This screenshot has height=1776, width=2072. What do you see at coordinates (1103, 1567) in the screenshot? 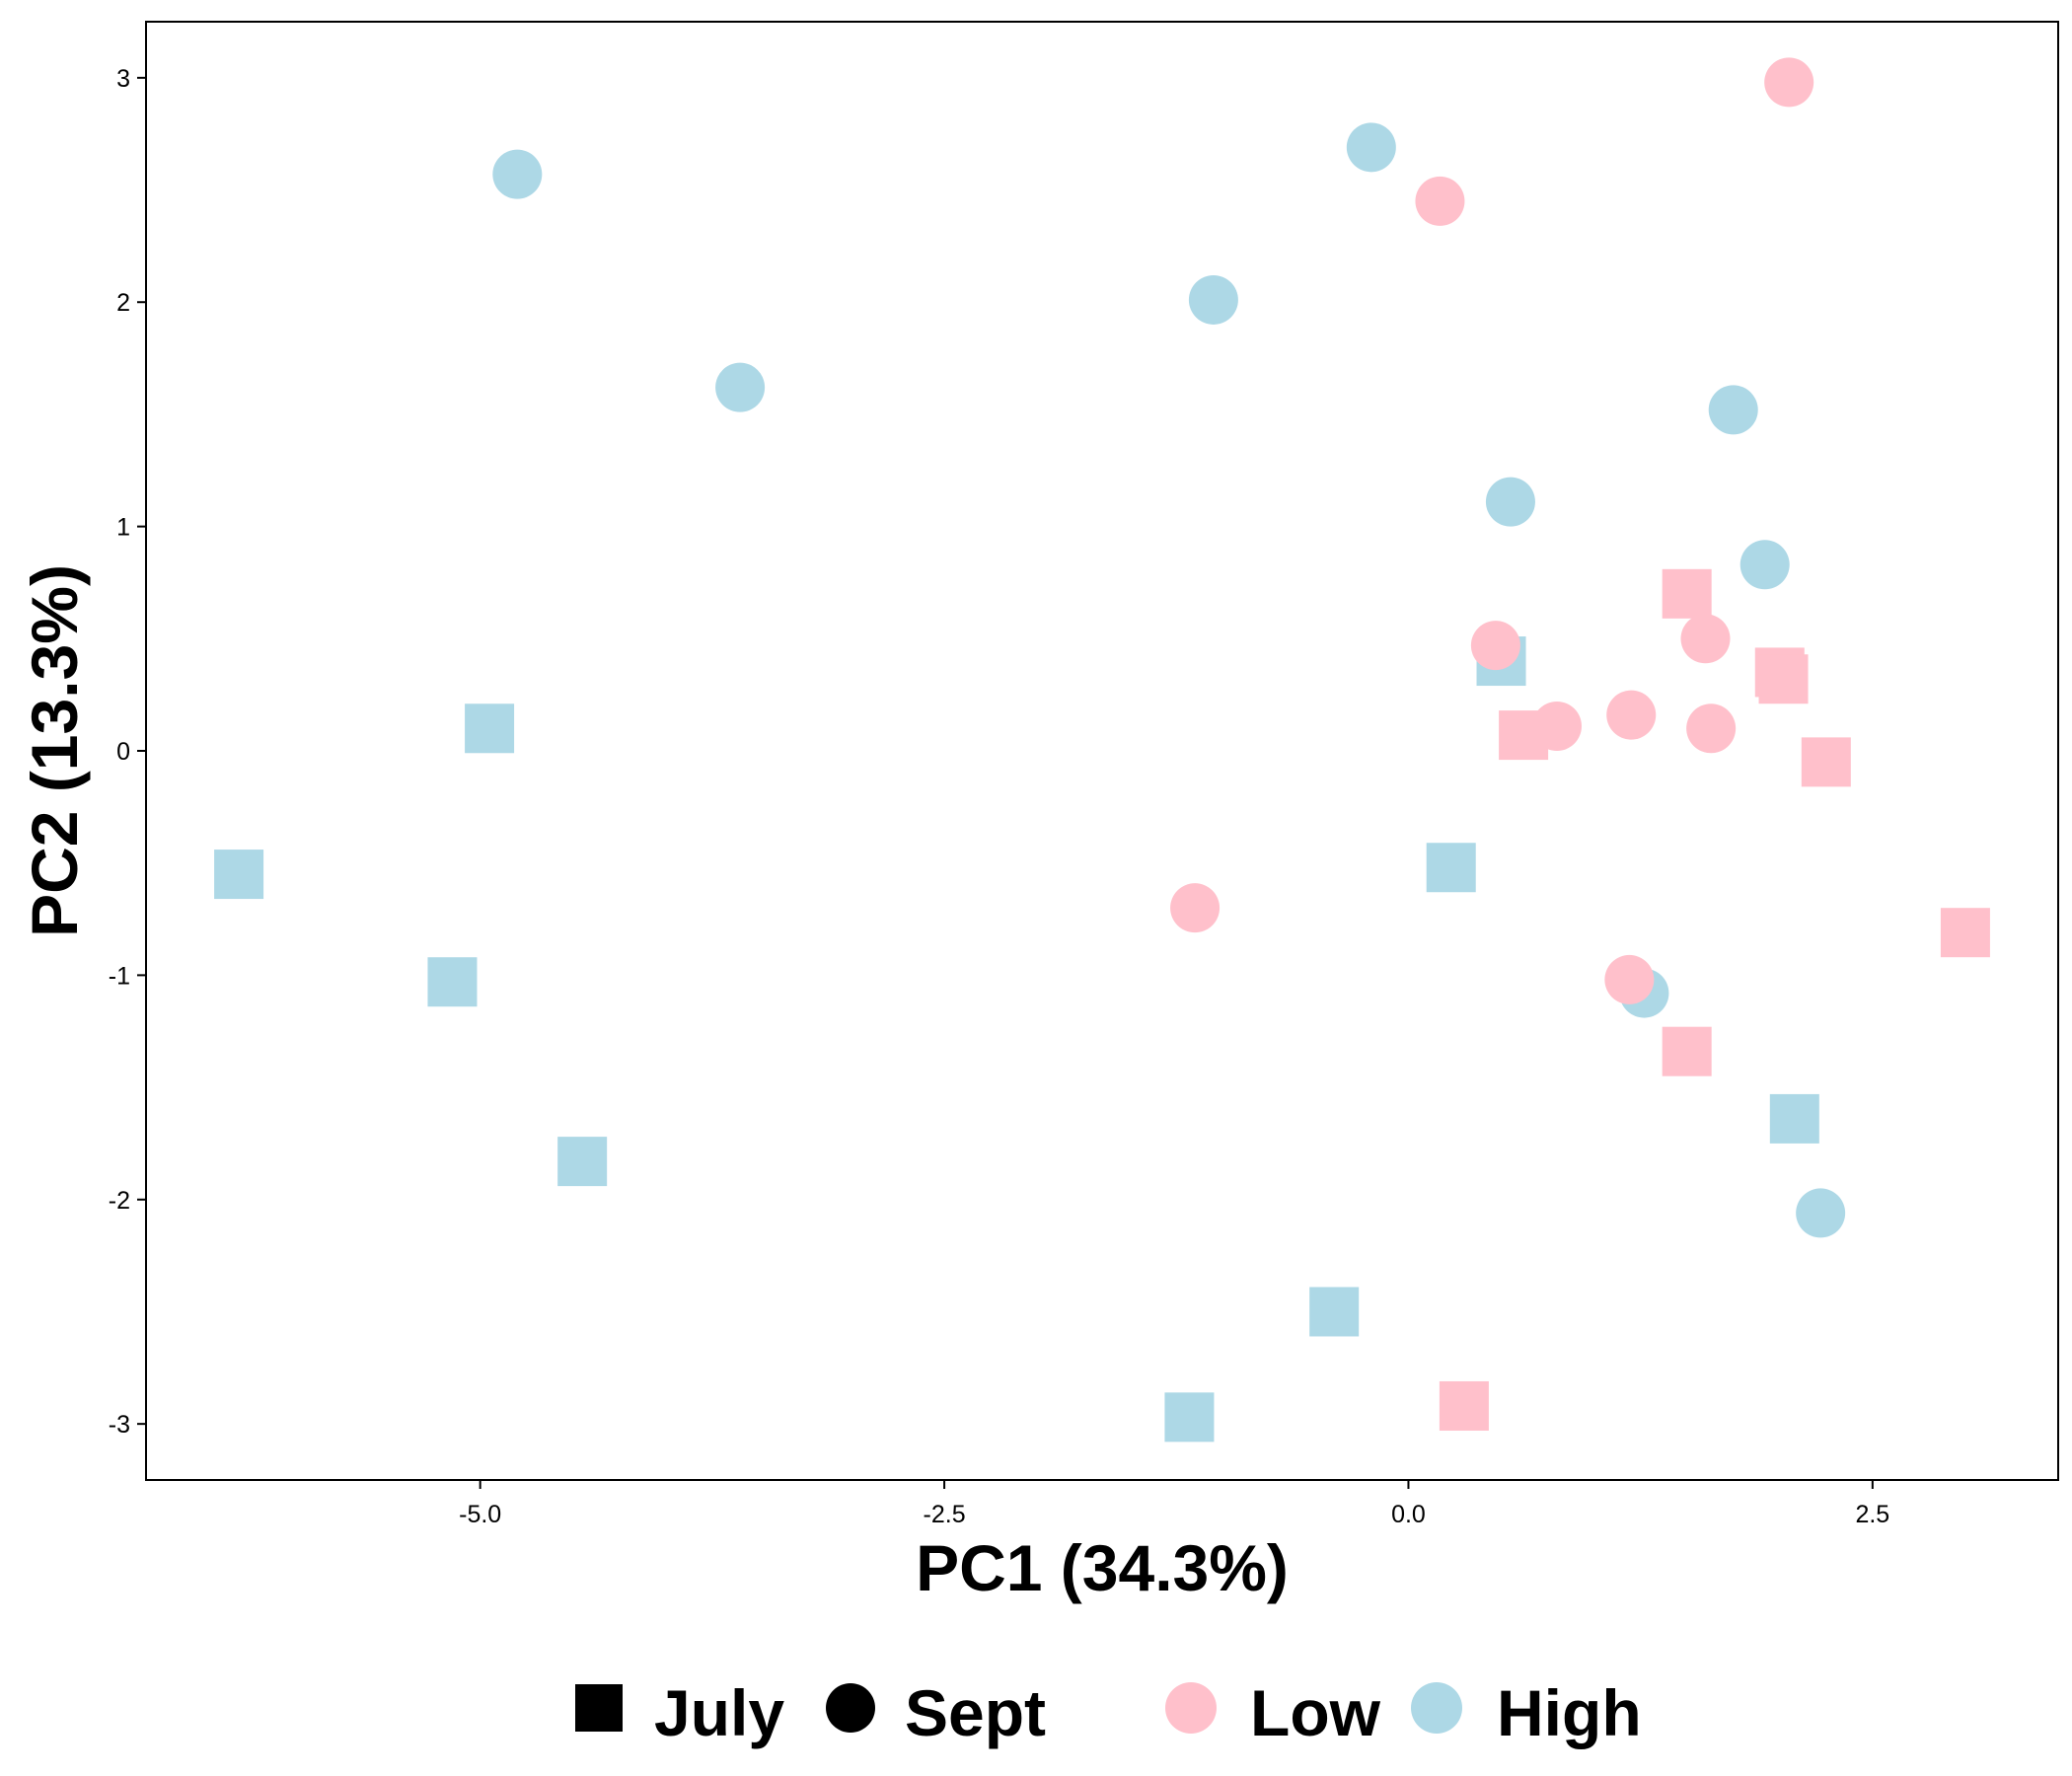
I see `x-axis-title: PC1 (34.3%)` at bounding box center [1103, 1567].